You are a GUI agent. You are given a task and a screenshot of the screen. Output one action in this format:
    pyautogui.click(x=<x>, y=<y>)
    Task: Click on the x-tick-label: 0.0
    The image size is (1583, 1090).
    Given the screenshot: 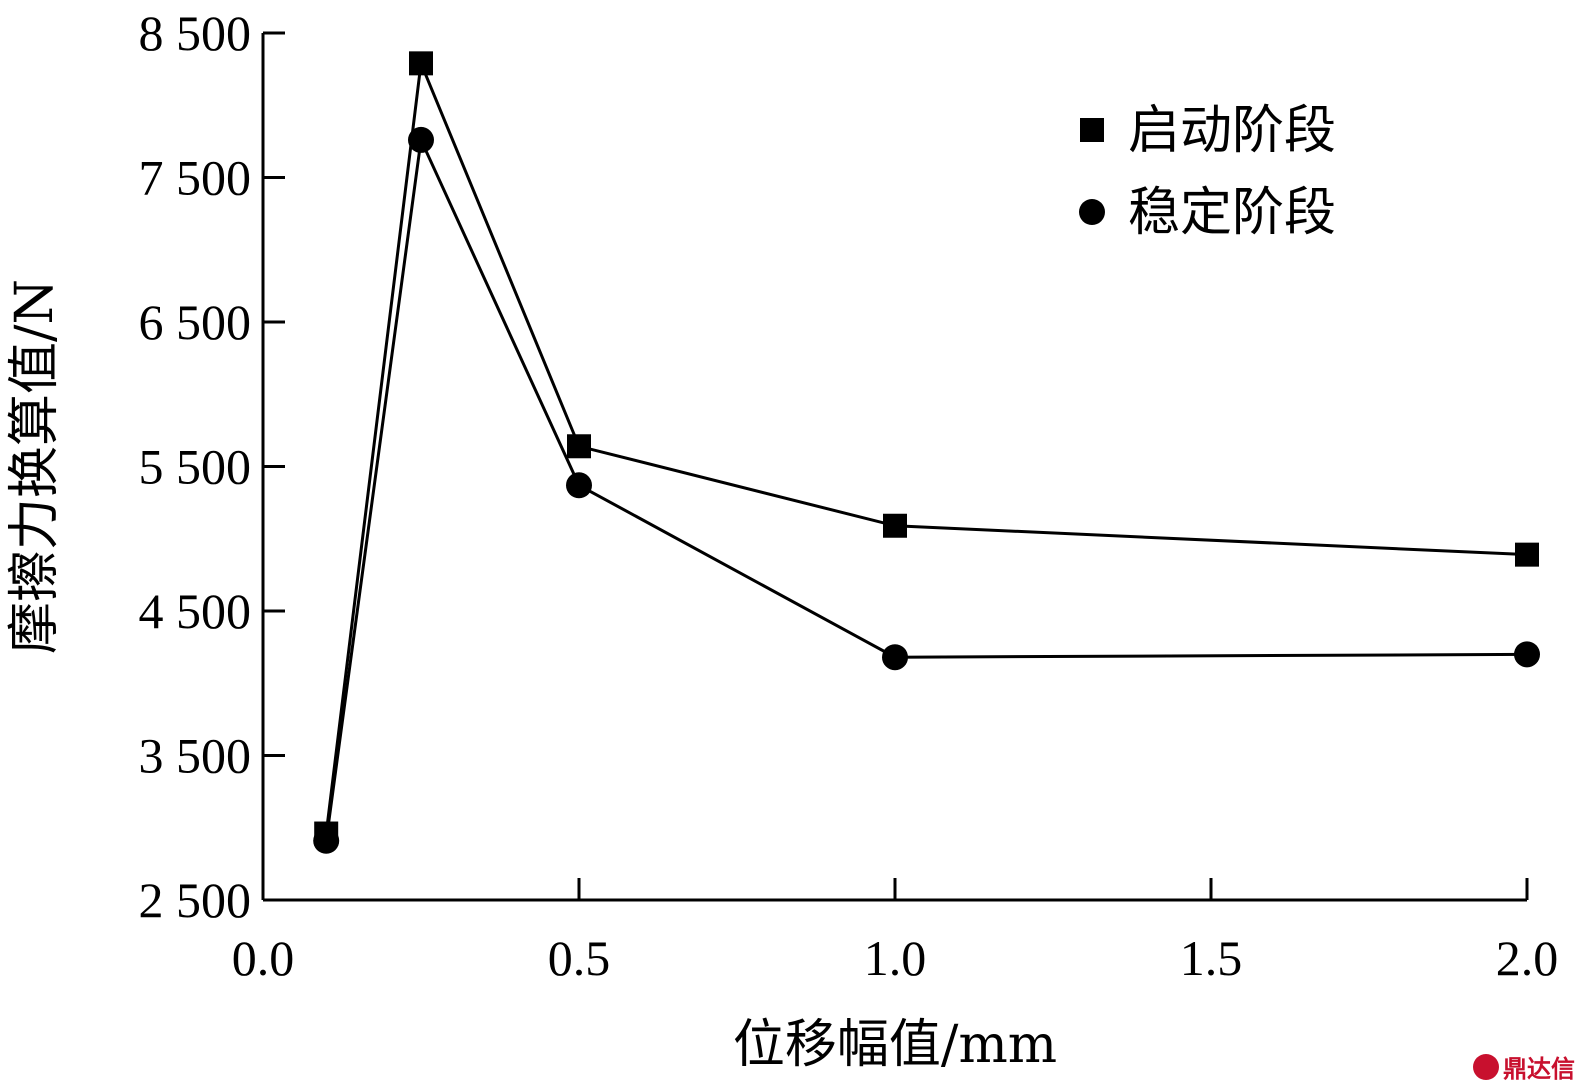 What is the action you would take?
    pyautogui.click(x=263, y=958)
    